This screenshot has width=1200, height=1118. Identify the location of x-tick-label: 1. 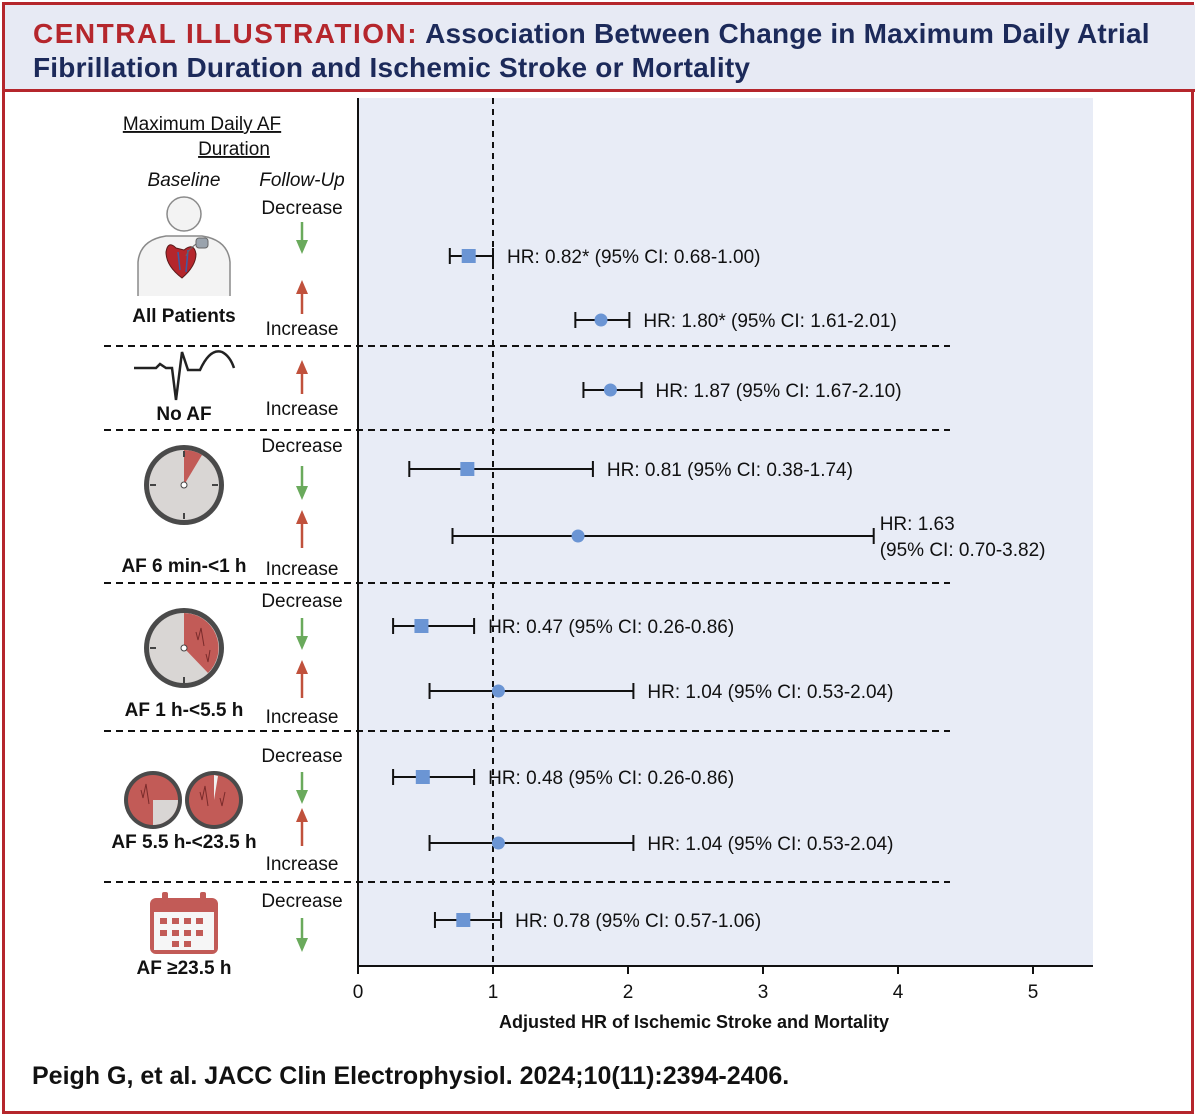
(493, 992).